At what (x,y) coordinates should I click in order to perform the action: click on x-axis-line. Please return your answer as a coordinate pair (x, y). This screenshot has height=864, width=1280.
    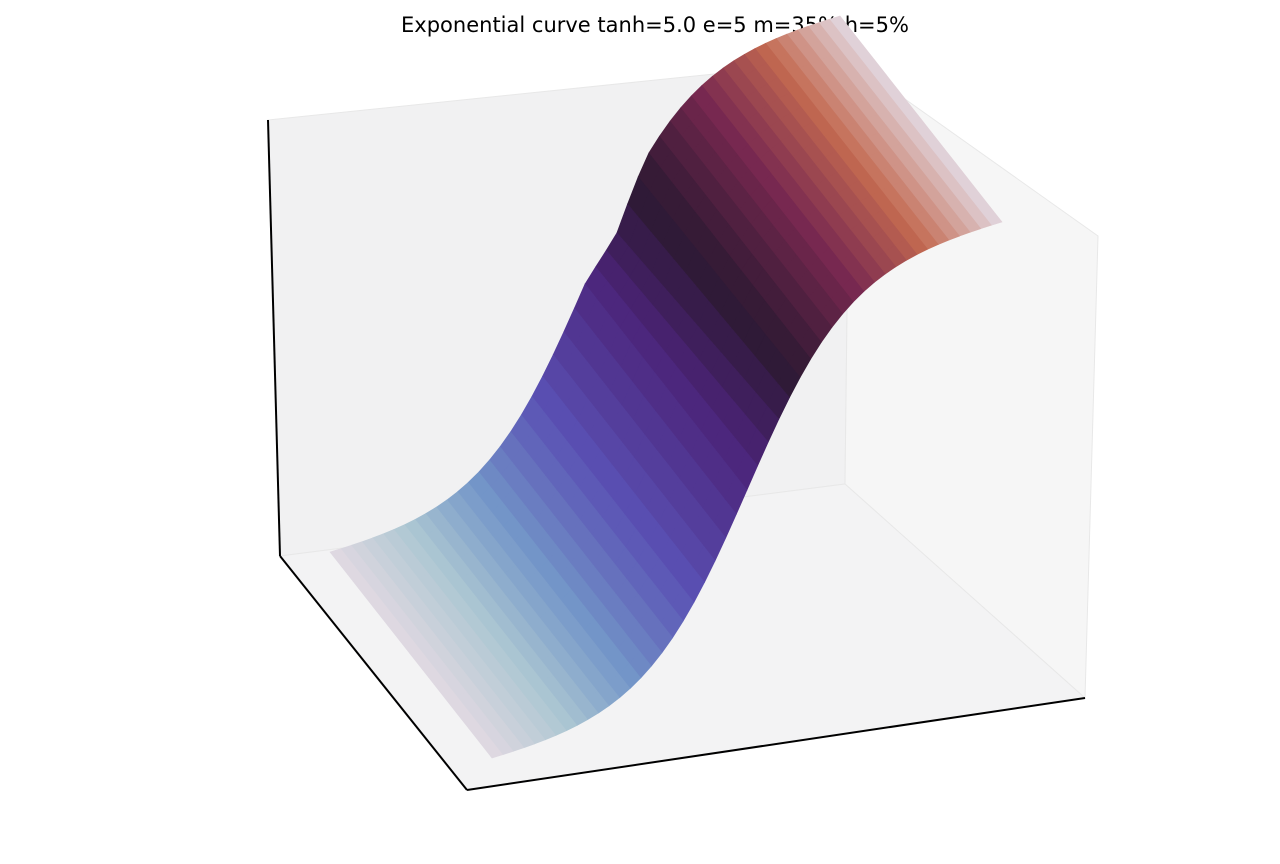
    Looking at the image, I should click on (776, 744).